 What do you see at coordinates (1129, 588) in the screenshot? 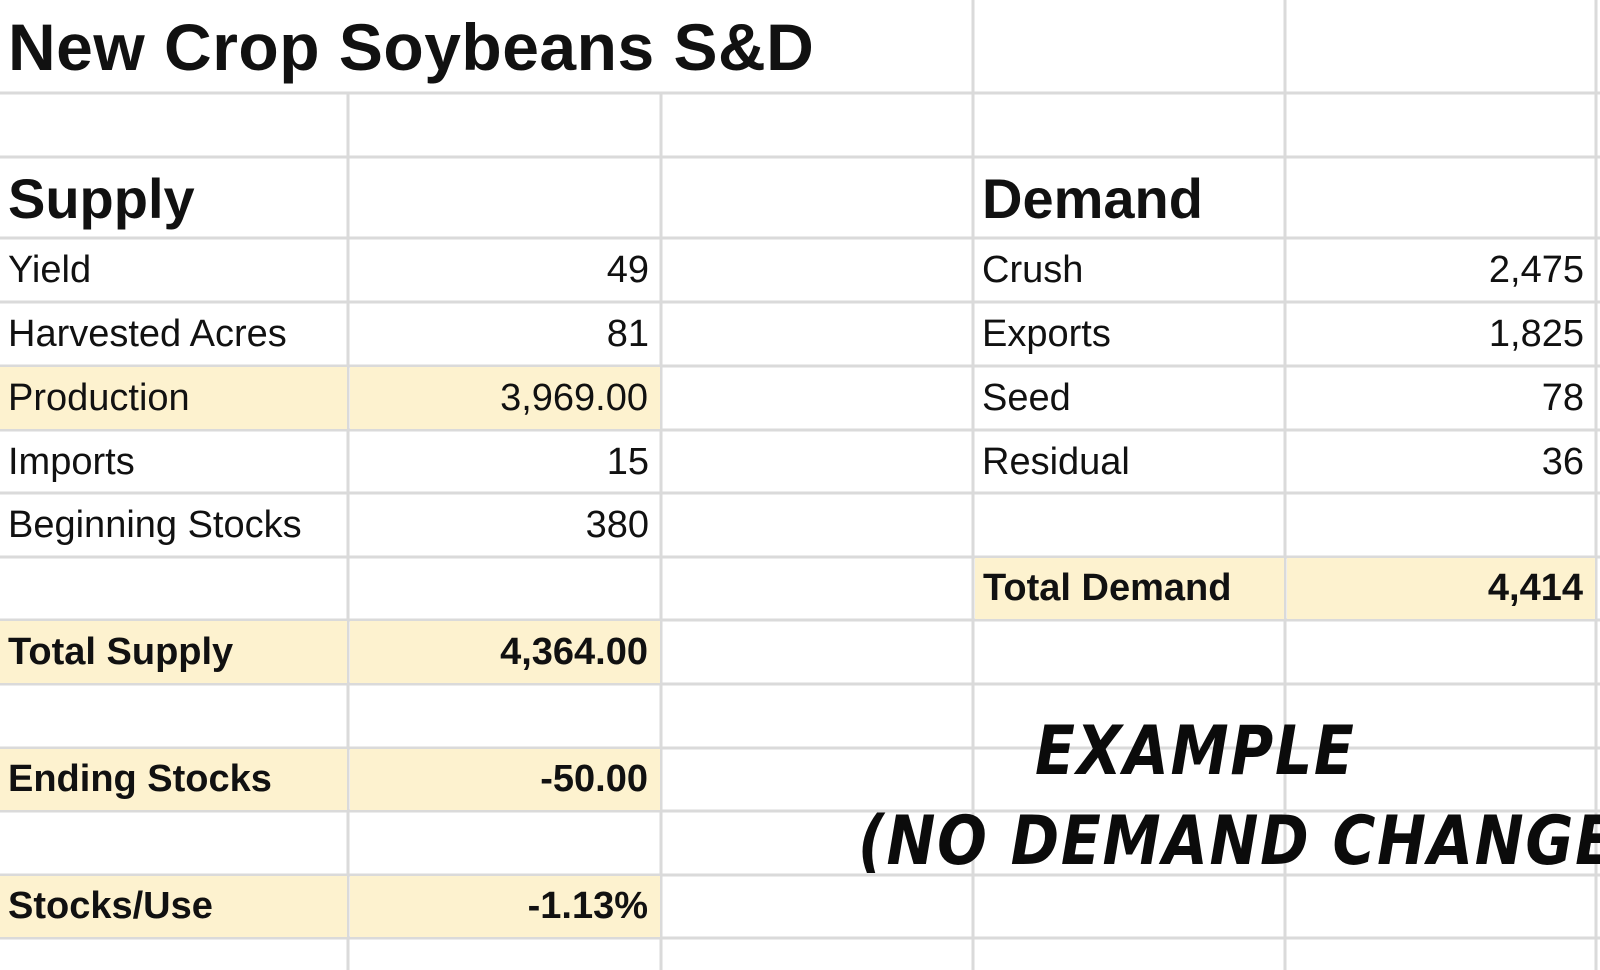
I see `total-demand-label: Total Demand` at bounding box center [1129, 588].